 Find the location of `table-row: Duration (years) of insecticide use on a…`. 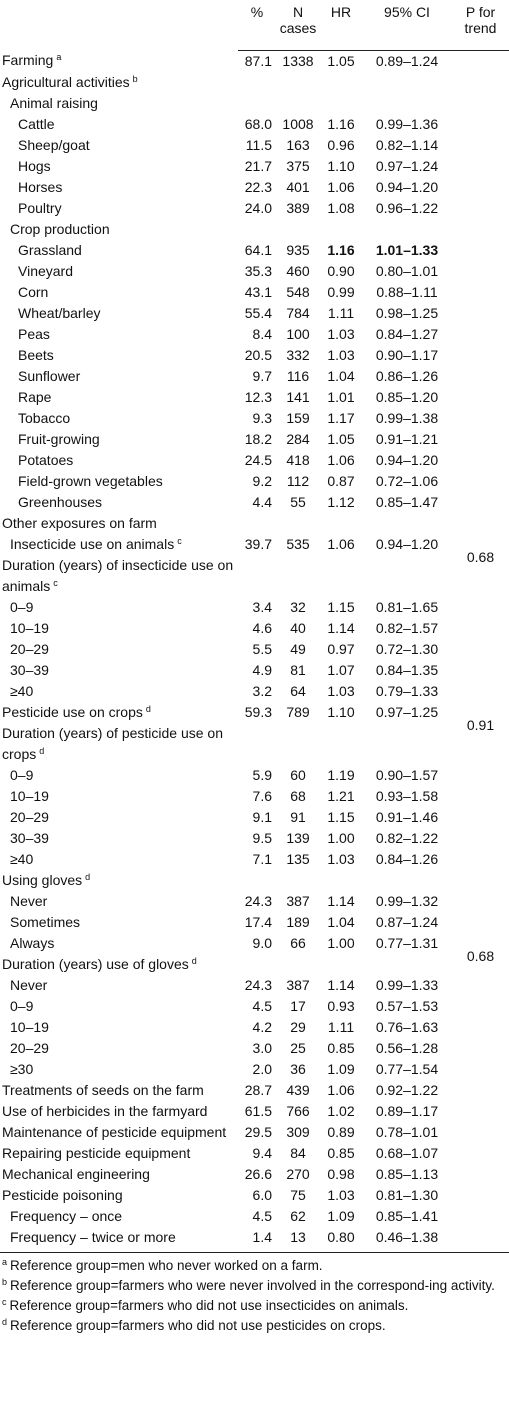

table-row: Duration (years) of insecticide use on a… is located at coordinates (254, 573).